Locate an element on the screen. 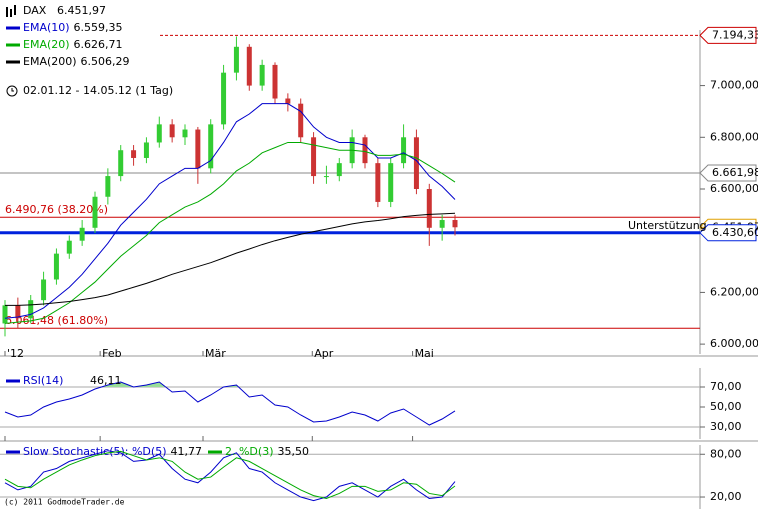 Image resolution: width=758 pixels, height=509 pixels. level-label: 6.490,76 (38.20%) is located at coordinates (56, 209).